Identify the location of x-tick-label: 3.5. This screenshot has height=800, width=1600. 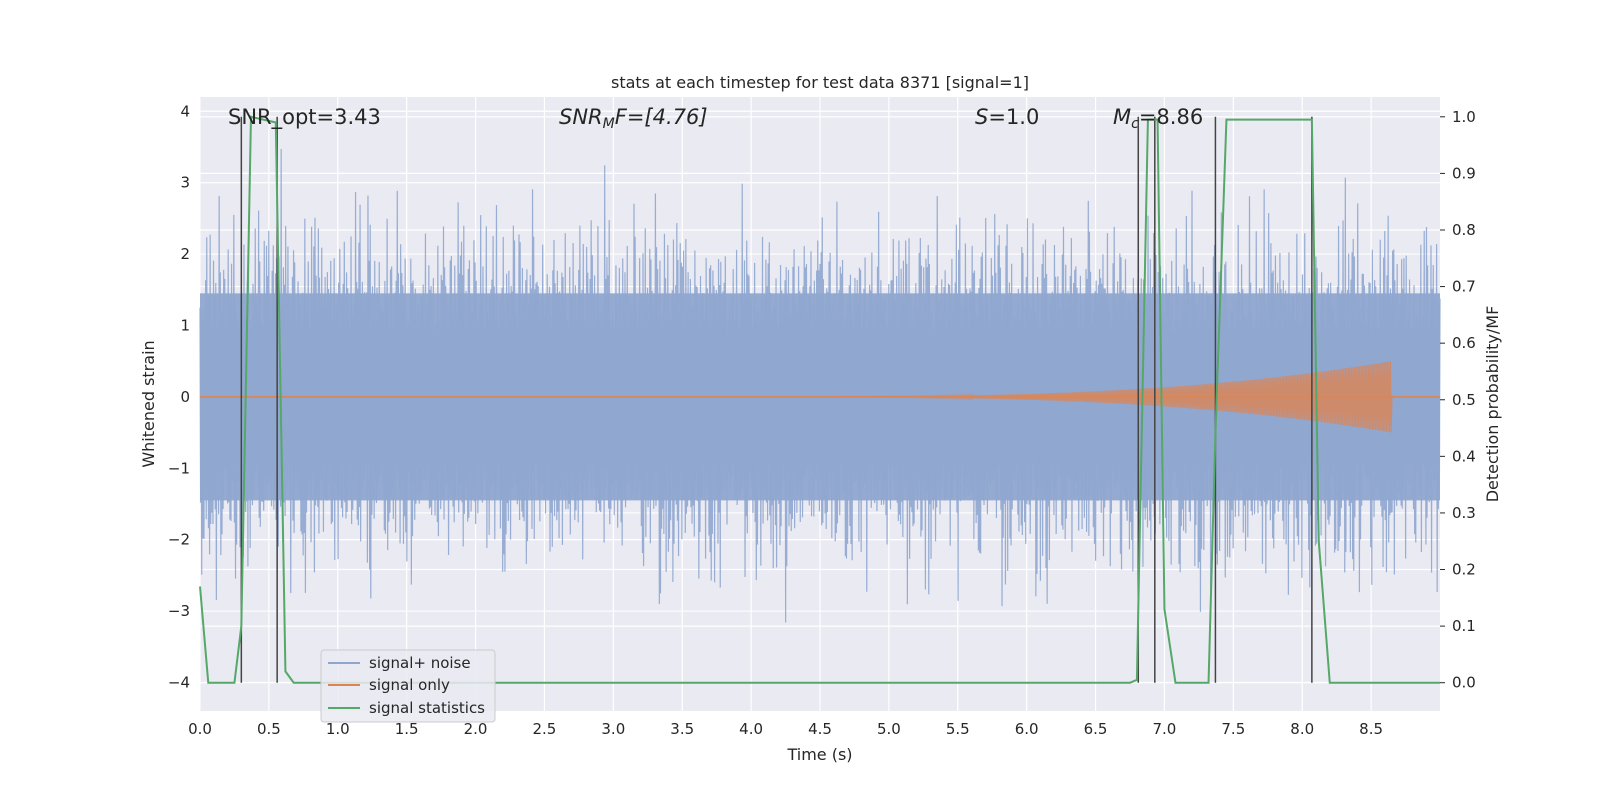
(682, 729).